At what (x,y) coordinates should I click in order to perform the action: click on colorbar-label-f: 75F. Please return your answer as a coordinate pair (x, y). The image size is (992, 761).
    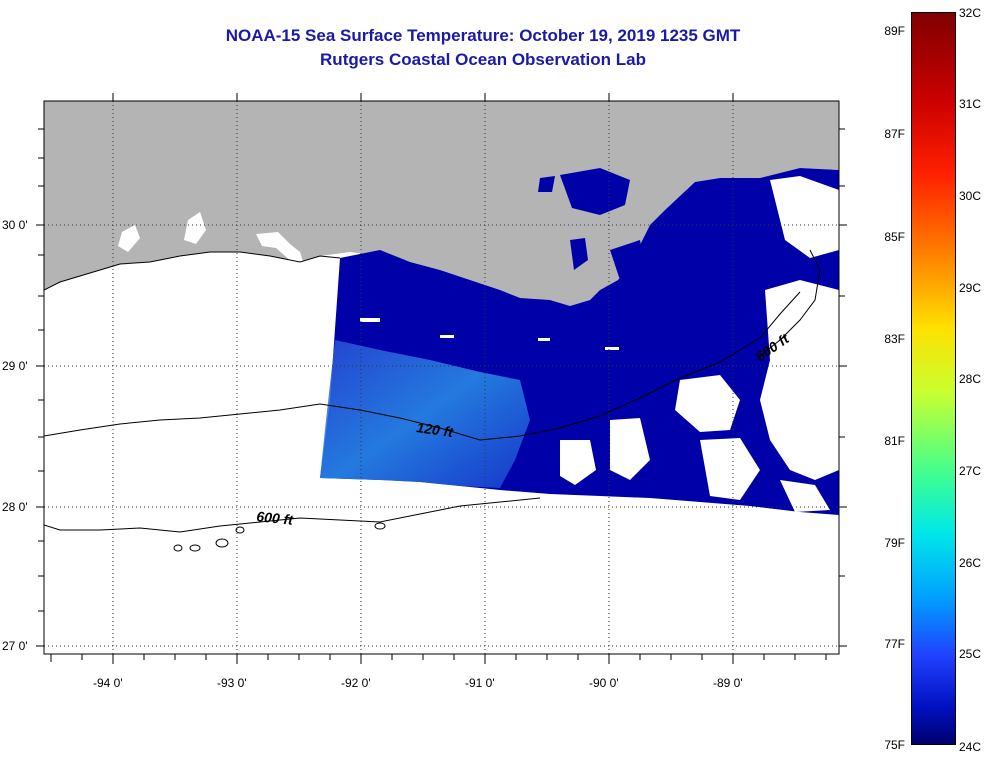
    Looking at the image, I should click on (894, 745).